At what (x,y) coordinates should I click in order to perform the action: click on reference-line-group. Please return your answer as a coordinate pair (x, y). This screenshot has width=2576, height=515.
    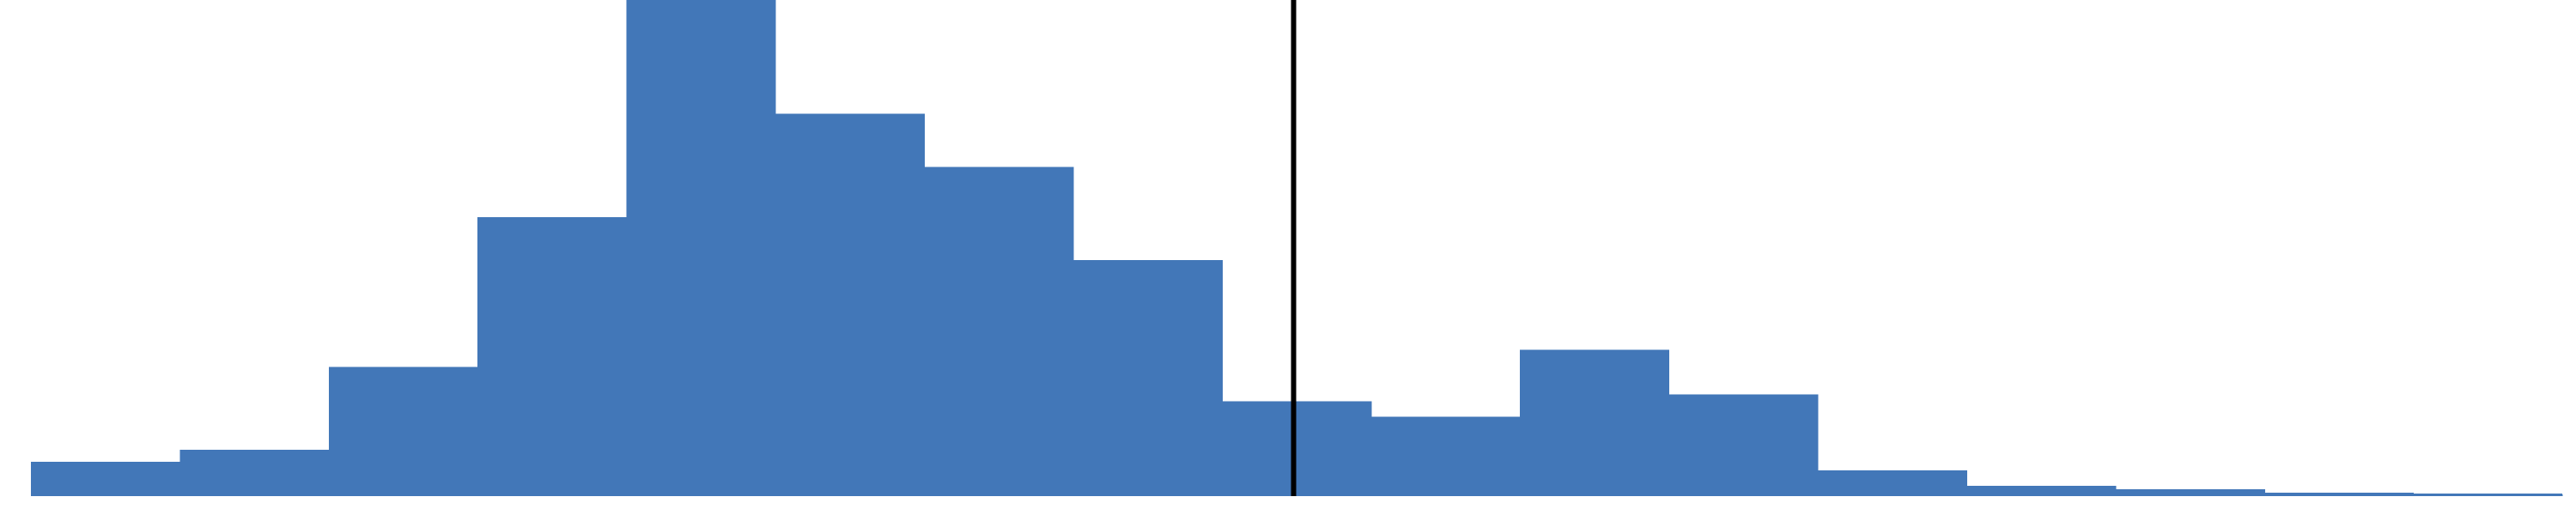
    Looking at the image, I should click on (1294, 248).